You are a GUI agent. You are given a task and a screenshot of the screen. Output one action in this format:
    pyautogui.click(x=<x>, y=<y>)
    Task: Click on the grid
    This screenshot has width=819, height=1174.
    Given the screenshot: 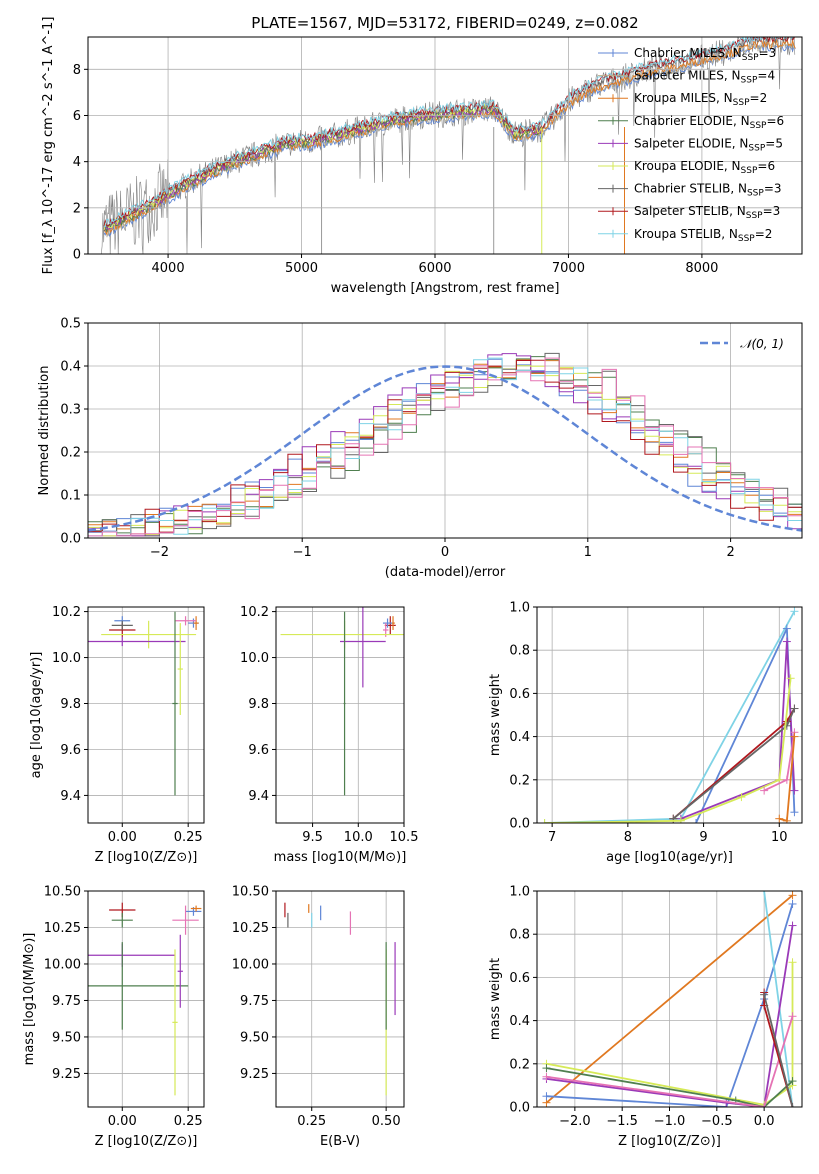 What is the action you would take?
    pyautogui.click(x=146, y=998)
    